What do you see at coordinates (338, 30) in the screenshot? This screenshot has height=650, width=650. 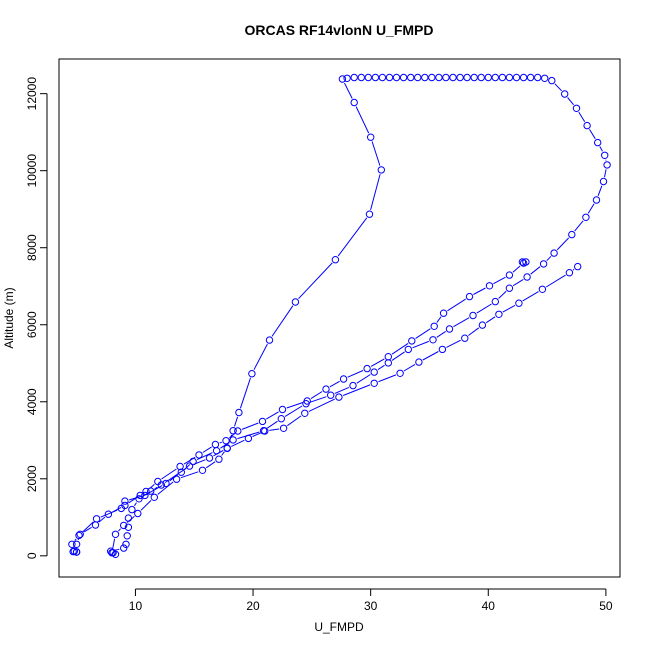 I see `chart-title: ORCAS RF14vlonN U_FMPD` at bounding box center [338, 30].